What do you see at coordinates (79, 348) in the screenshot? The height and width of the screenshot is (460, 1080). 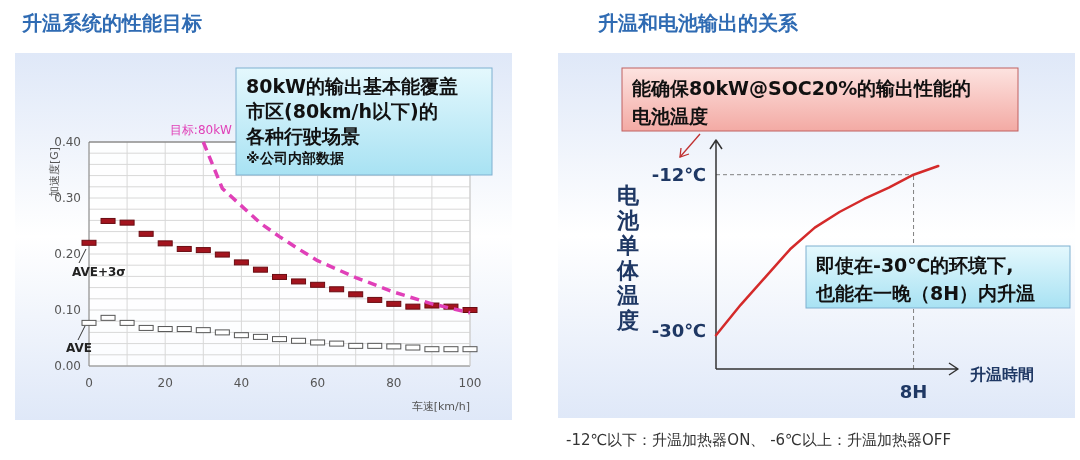 I see `series-label: AVE` at bounding box center [79, 348].